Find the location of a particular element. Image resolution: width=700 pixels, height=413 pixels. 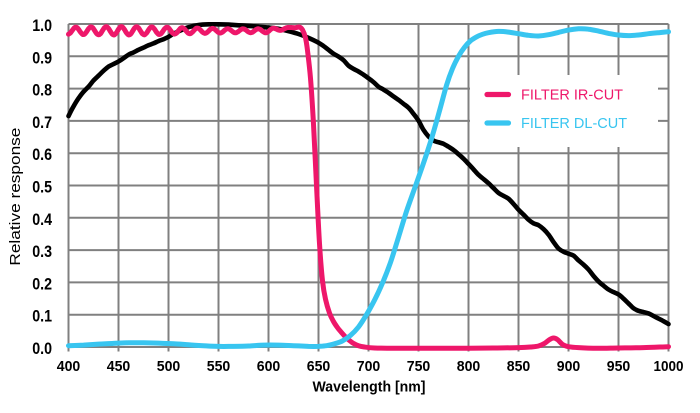

svg-text: 0.3 is located at coordinates (42, 252).